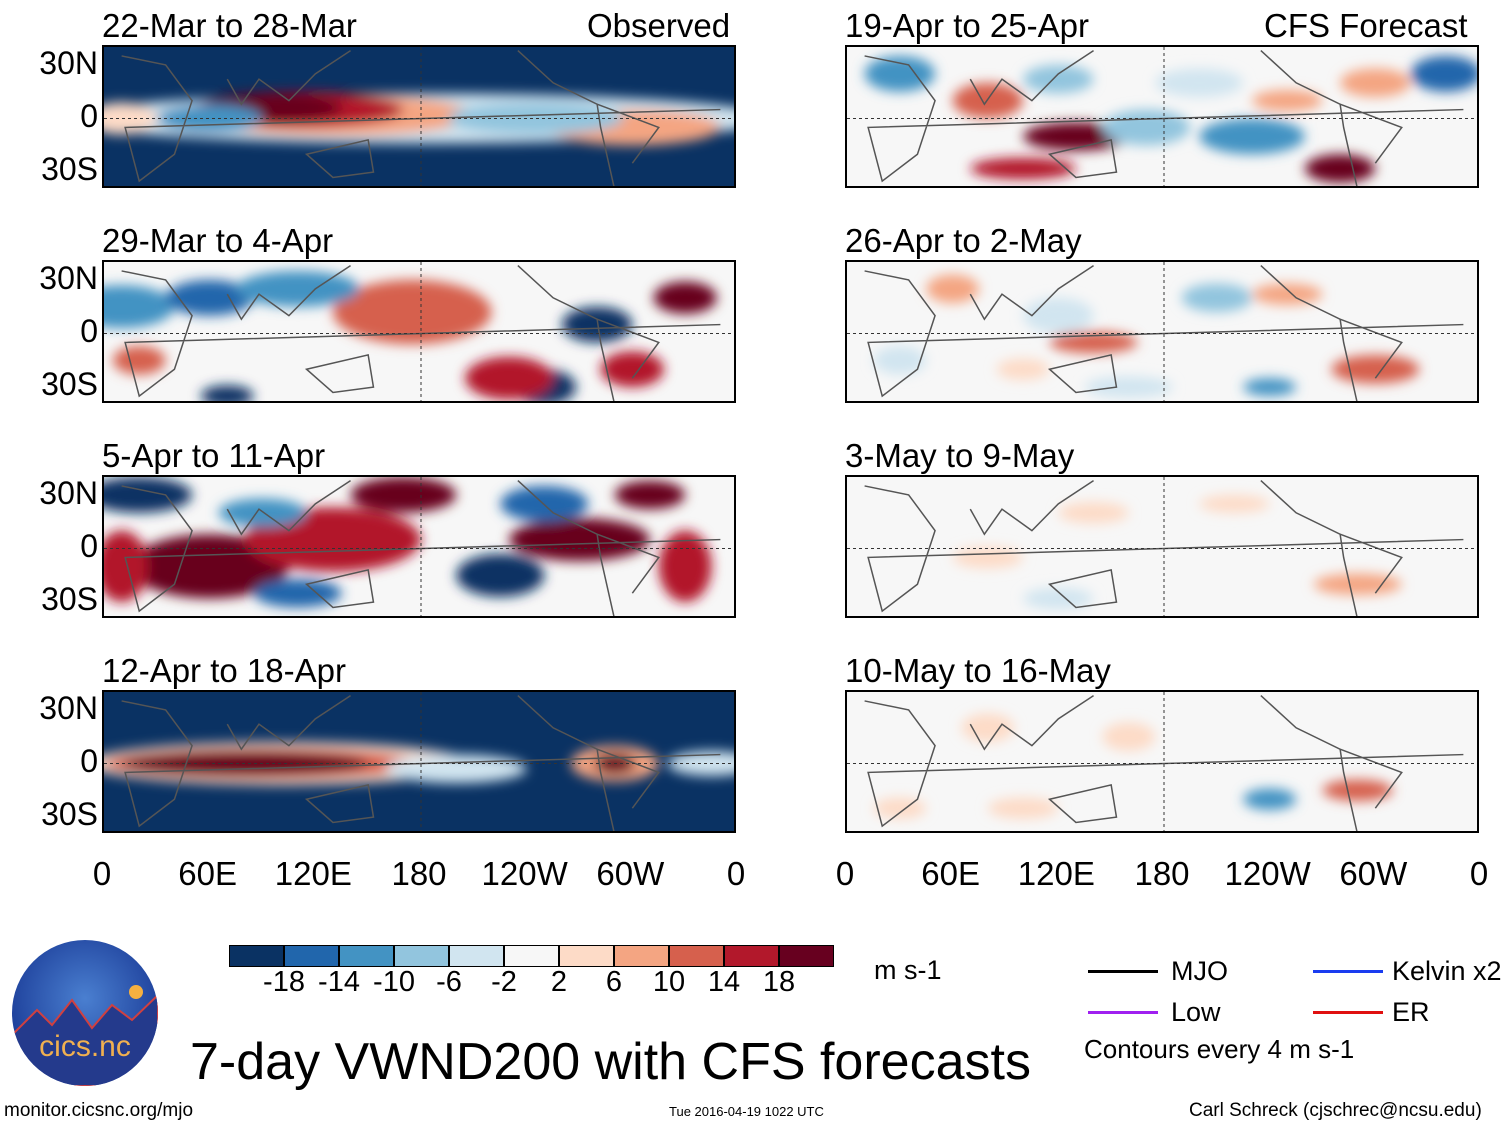 This screenshot has height=1127, width=1510. I want to click on legend-label-low: Low, so click(1196, 1012).